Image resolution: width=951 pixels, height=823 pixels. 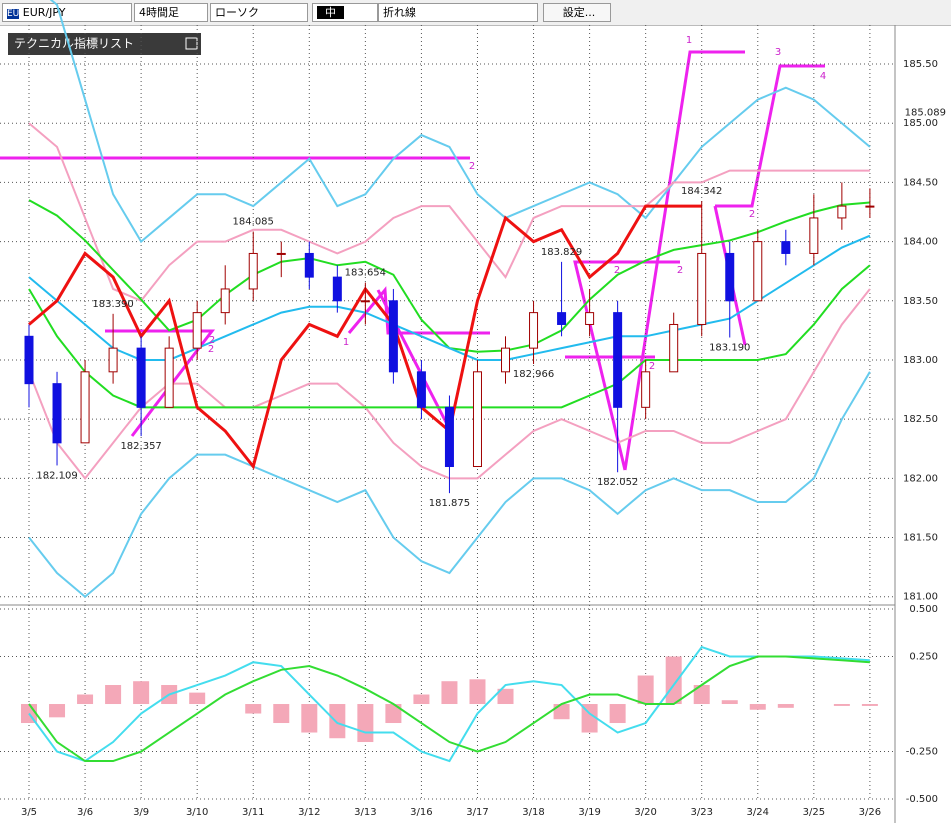 What do you see at coordinates (477, 812) in the screenshot?
I see `x-tick-label: 3/17` at bounding box center [477, 812].